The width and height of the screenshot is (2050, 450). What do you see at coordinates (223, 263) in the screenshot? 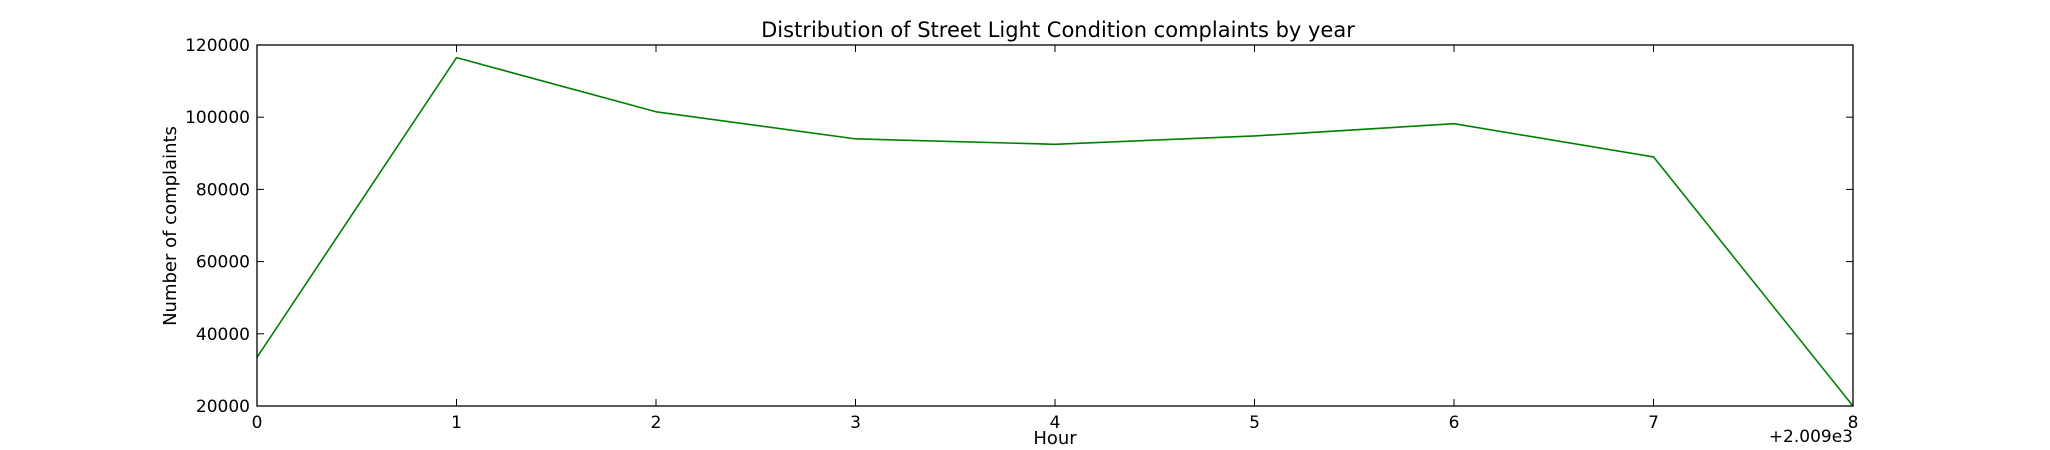
I see `y-tick-label: 60000` at bounding box center [223, 263].